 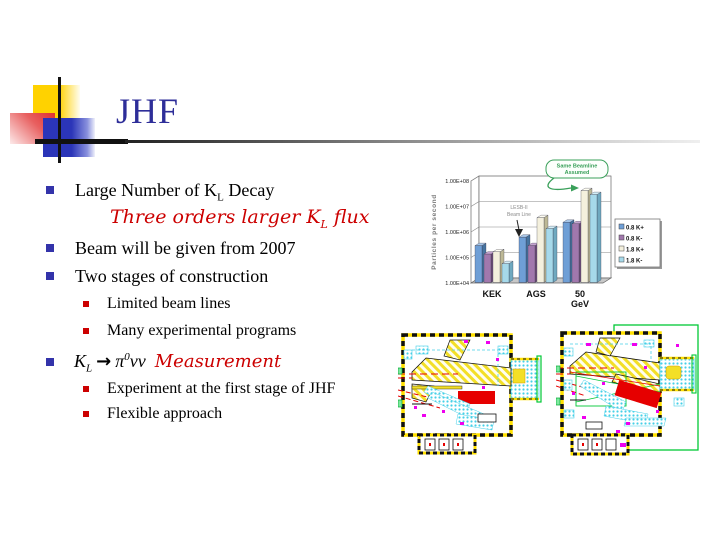 I want to click on sub-bullet-2: Many experimental programs, so click(x=202, y=330).